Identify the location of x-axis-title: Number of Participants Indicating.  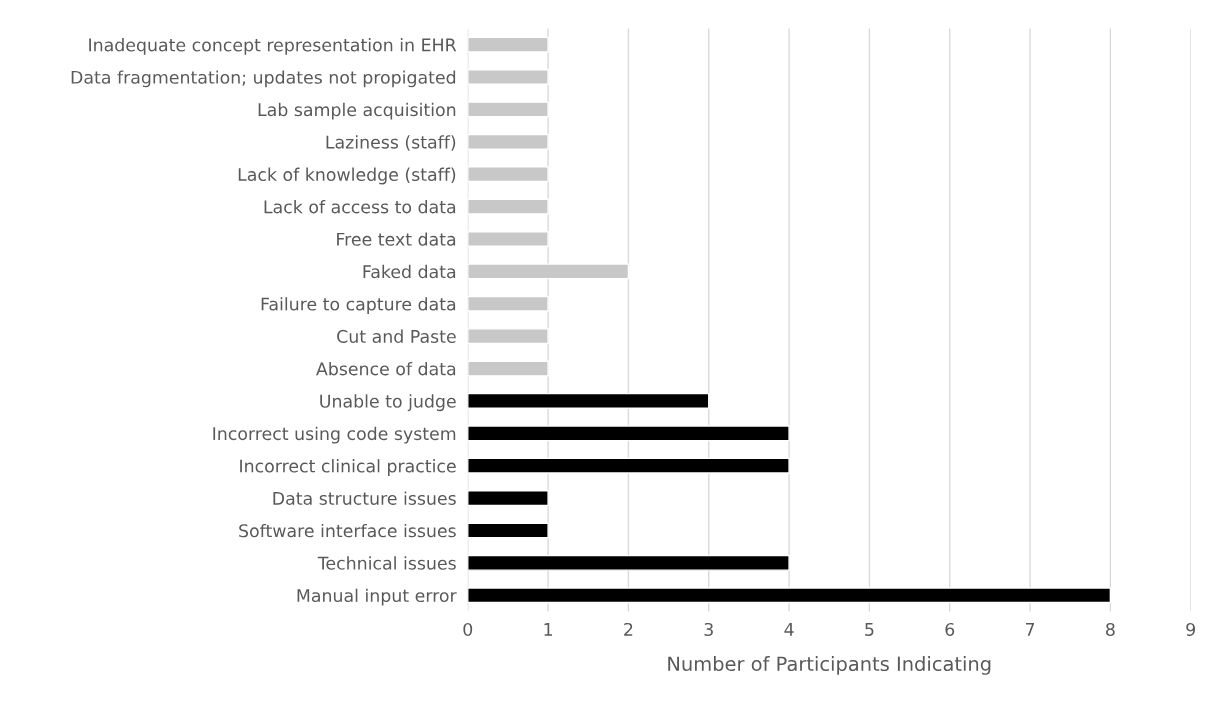
(829, 665).